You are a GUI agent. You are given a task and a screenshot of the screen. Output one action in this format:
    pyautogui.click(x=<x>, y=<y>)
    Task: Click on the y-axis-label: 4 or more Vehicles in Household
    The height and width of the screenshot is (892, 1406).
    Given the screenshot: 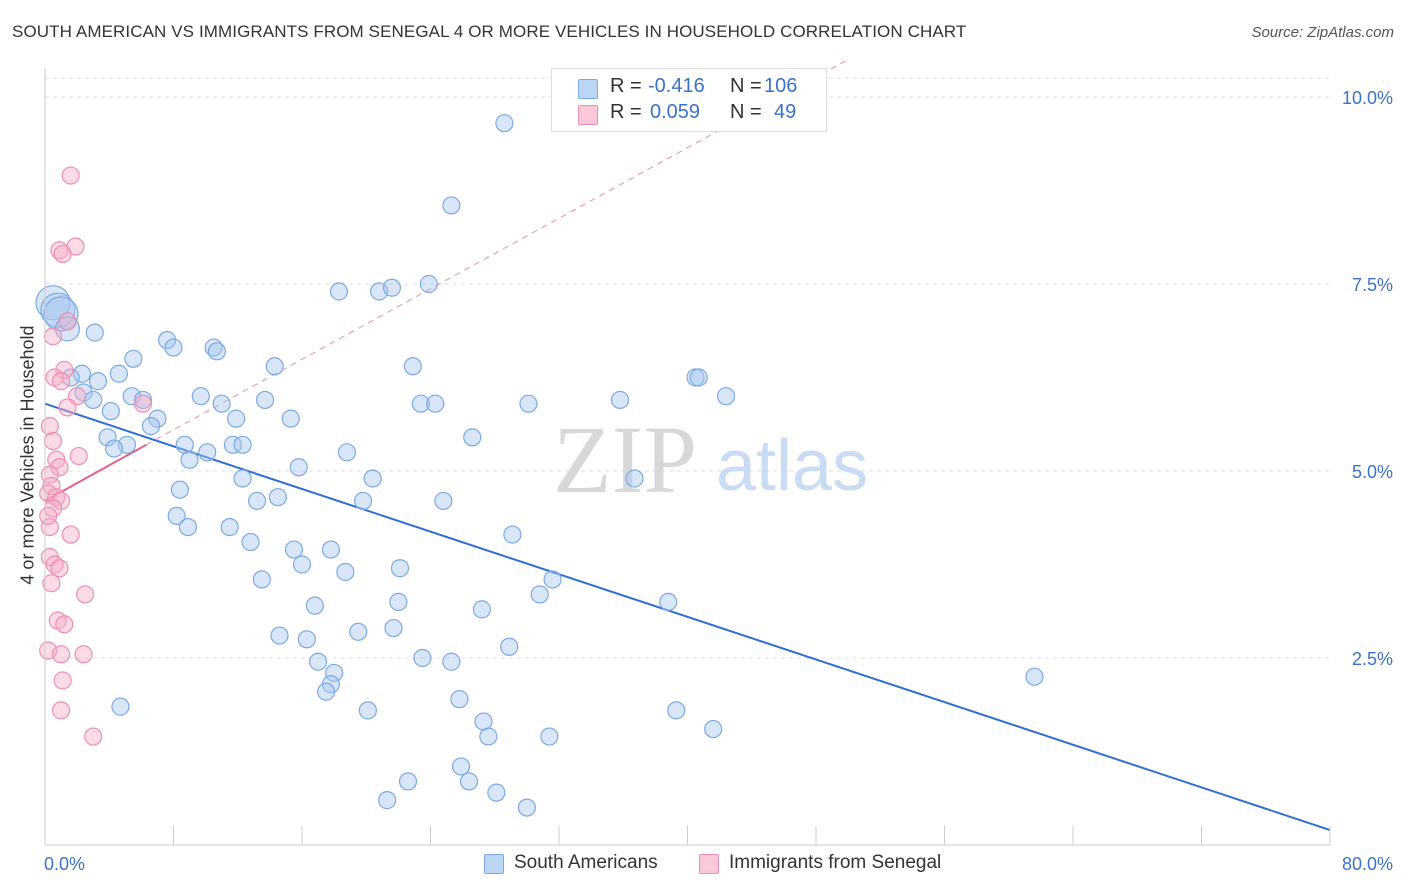 What is the action you would take?
    pyautogui.click(x=27, y=455)
    